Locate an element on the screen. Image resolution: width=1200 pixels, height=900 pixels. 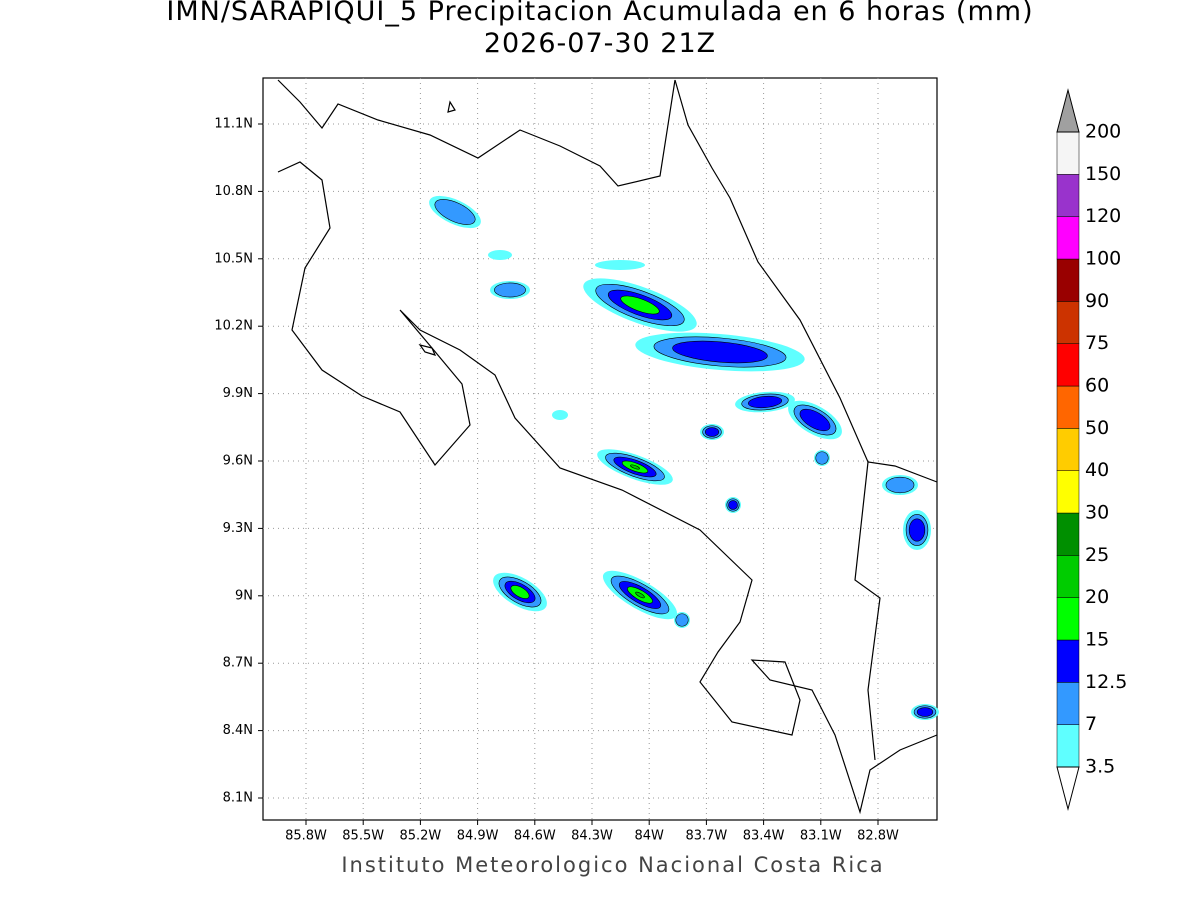
lon-label: 85.8W is located at coordinates (306, 836).